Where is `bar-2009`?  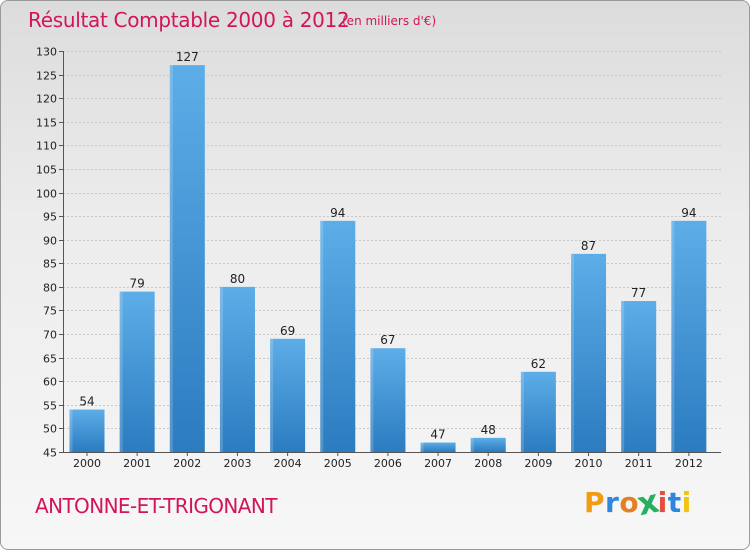
bar-2009 is located at coordinates (538, 411).